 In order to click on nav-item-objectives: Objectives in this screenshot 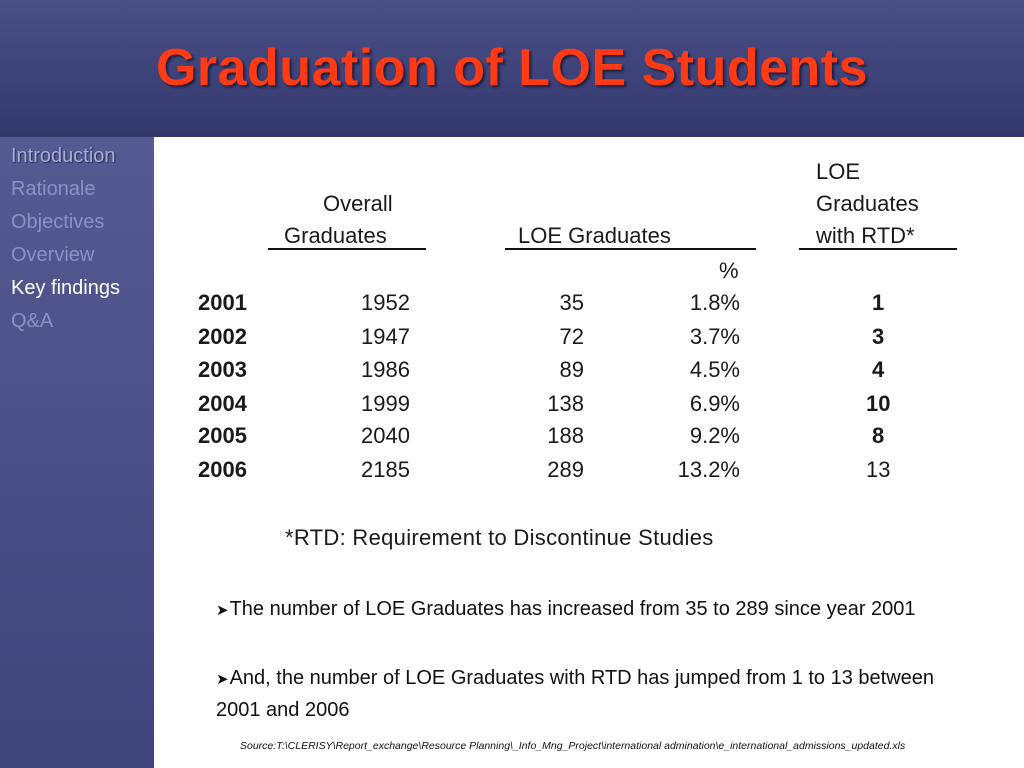, I will do `click(58, 222)`.